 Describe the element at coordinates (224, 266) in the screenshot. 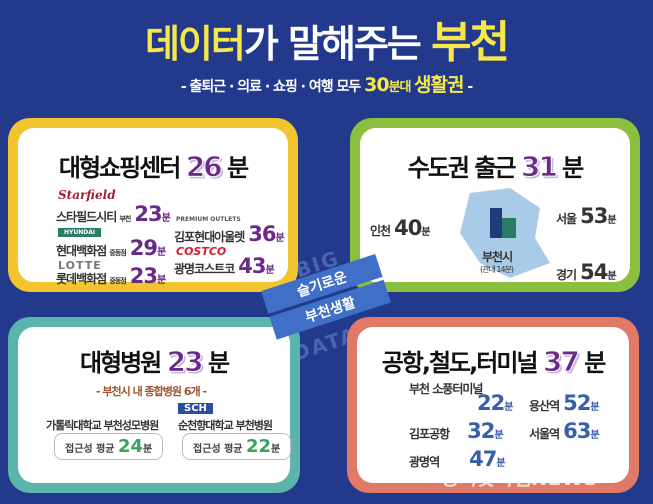

I see `shopping-item: 광명코스트코 43분` at that location.